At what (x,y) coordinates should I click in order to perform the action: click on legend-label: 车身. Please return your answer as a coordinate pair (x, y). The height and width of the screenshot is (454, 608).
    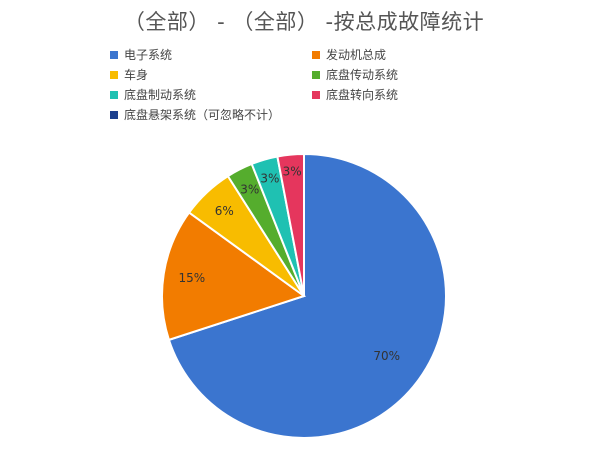
    Looking at the image, I should click on (136, 75).